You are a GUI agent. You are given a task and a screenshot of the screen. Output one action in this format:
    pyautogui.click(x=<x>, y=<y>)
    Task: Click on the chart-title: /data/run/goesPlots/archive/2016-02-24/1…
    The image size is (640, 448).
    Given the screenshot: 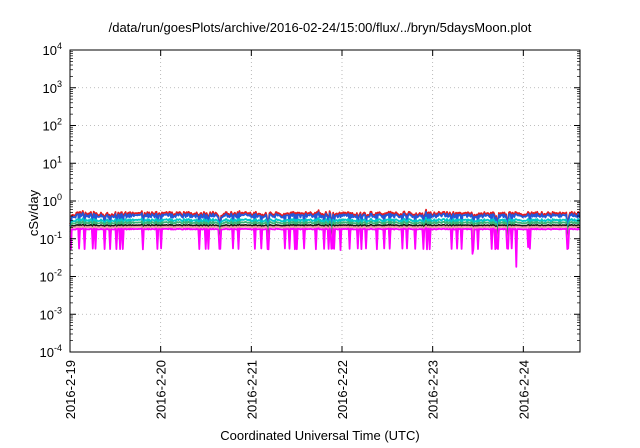 What is the action you would take?
    pyautogui.click(x=320, y=27)
    